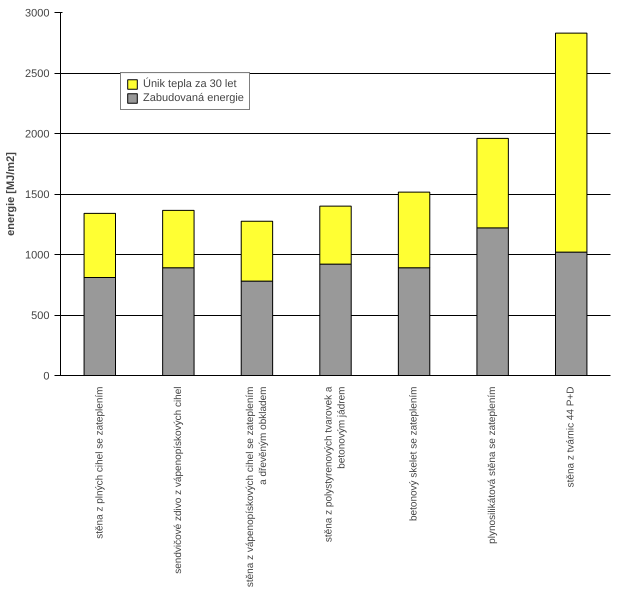 This screenshot has height=596, width=626. I want to click on y-tick-label: 2000, so click(37, 134).